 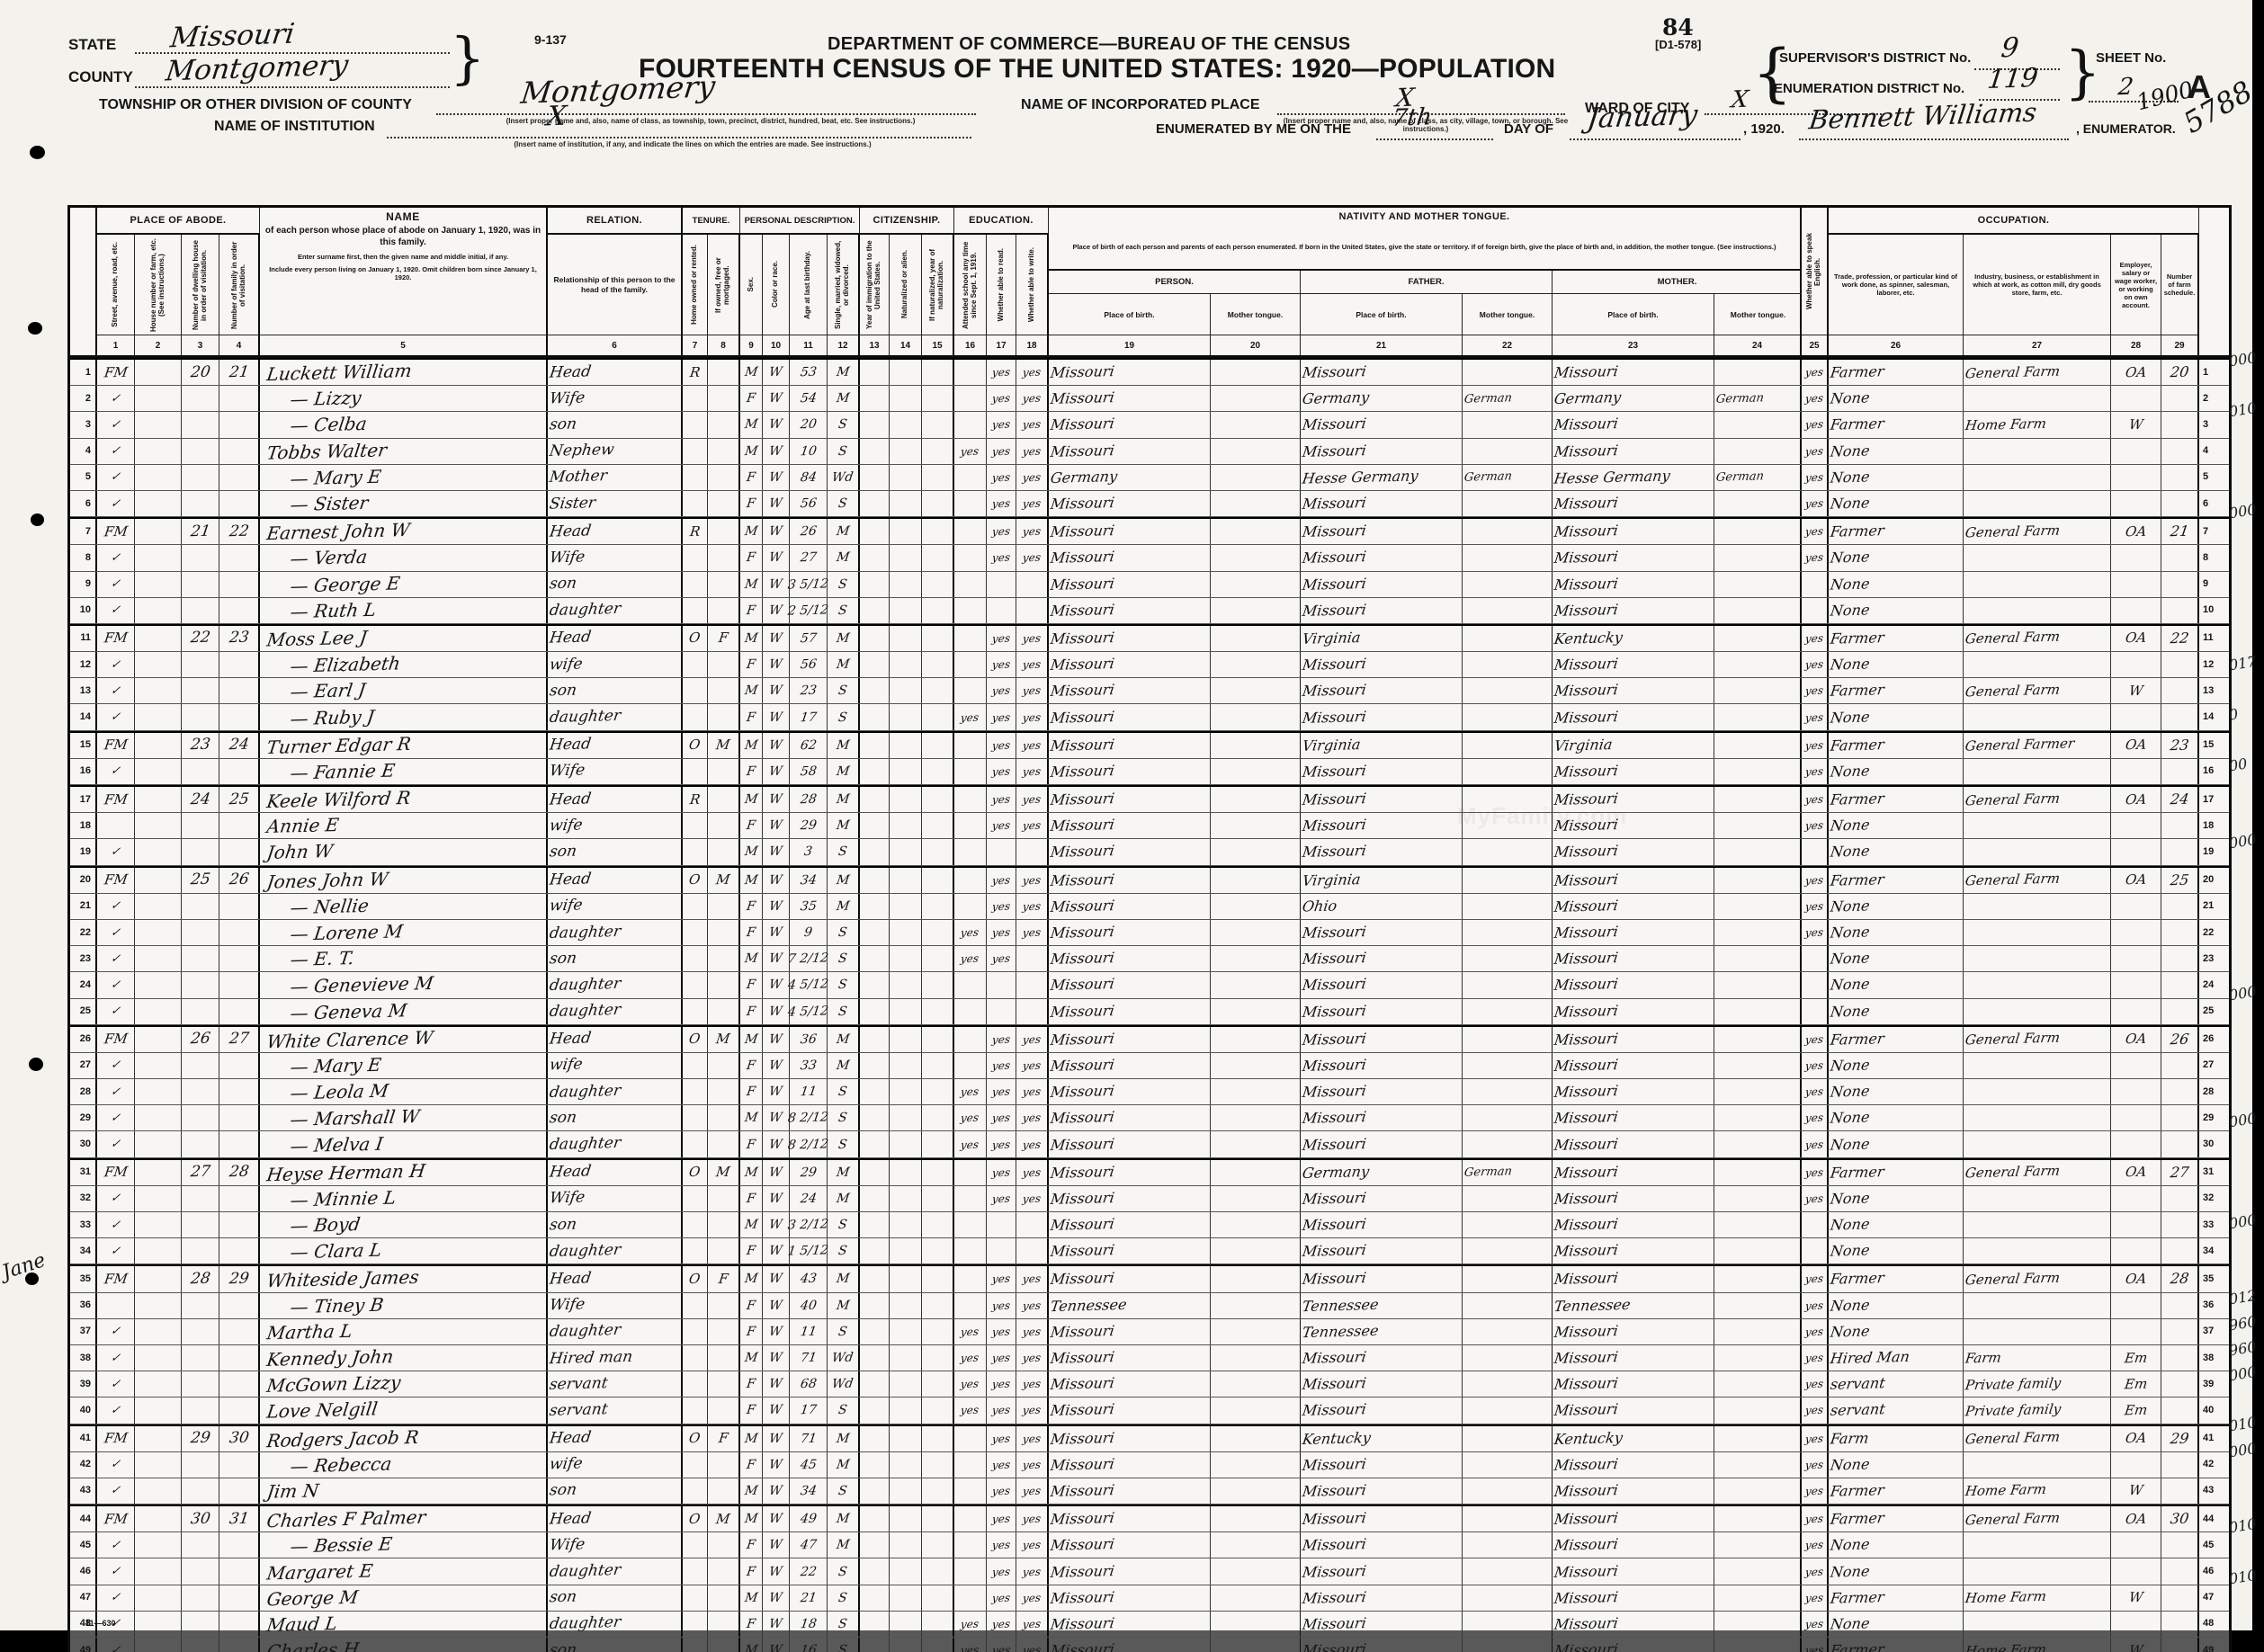 What do you see at coordinates (844, 1357) in the screenshot?
I see `cell-col-12: Wd` at bounding box center [844, 1357].